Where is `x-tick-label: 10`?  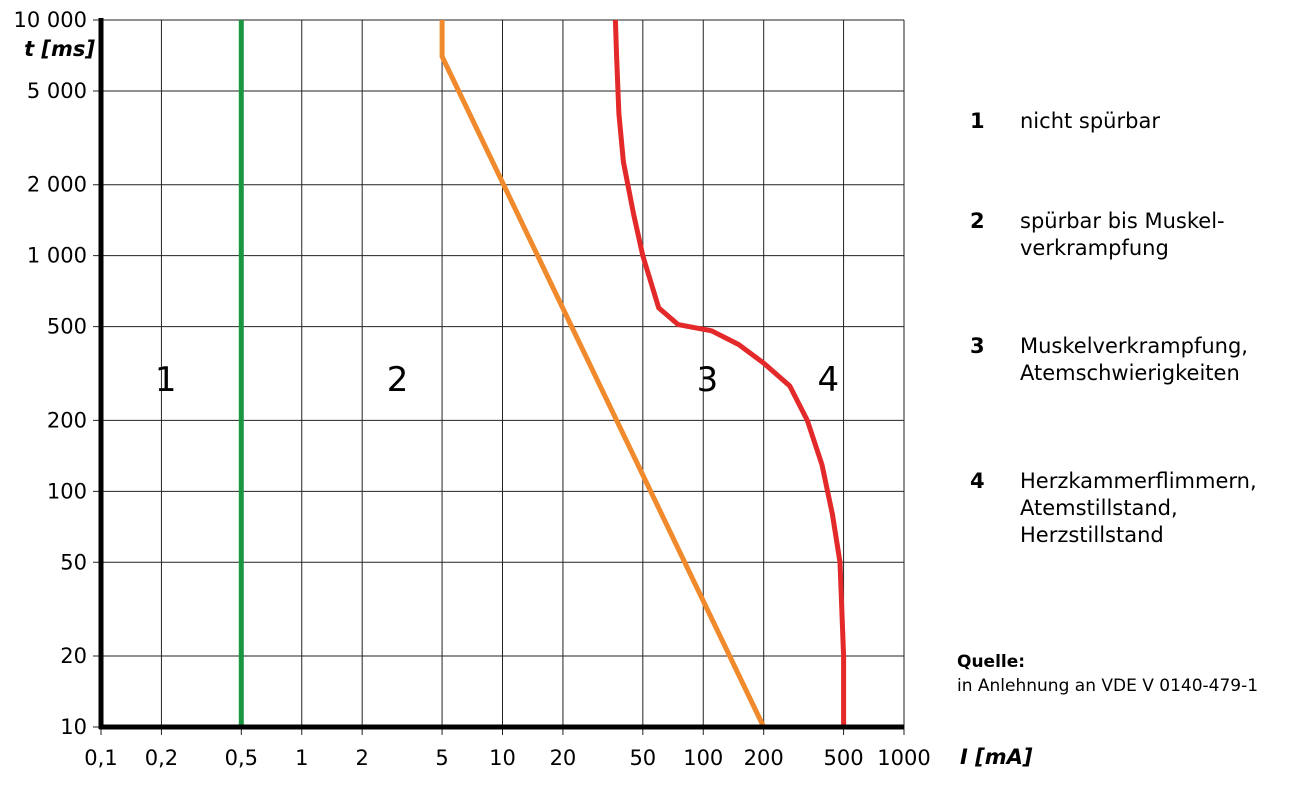
x-tick-label: 10 is located at coordinates (502, 758).